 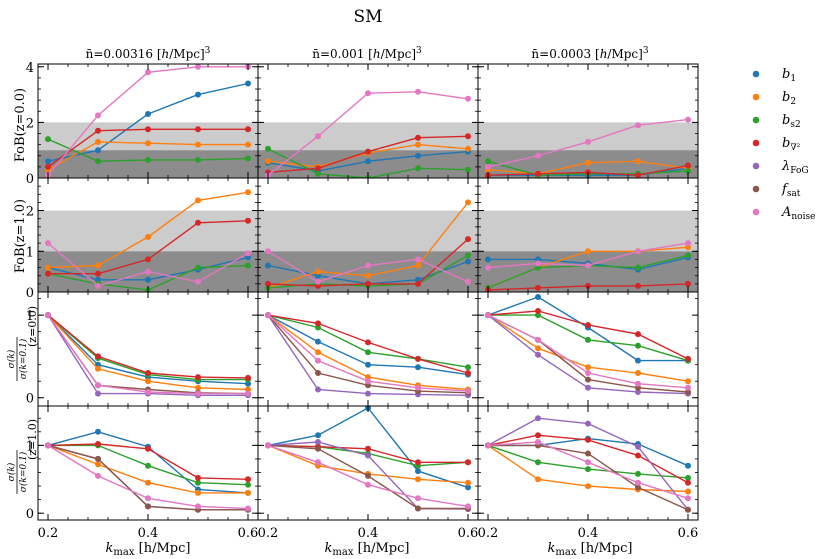 I want to click on svg-text: kmax [h/Mpc], so click(x=367, y=549).